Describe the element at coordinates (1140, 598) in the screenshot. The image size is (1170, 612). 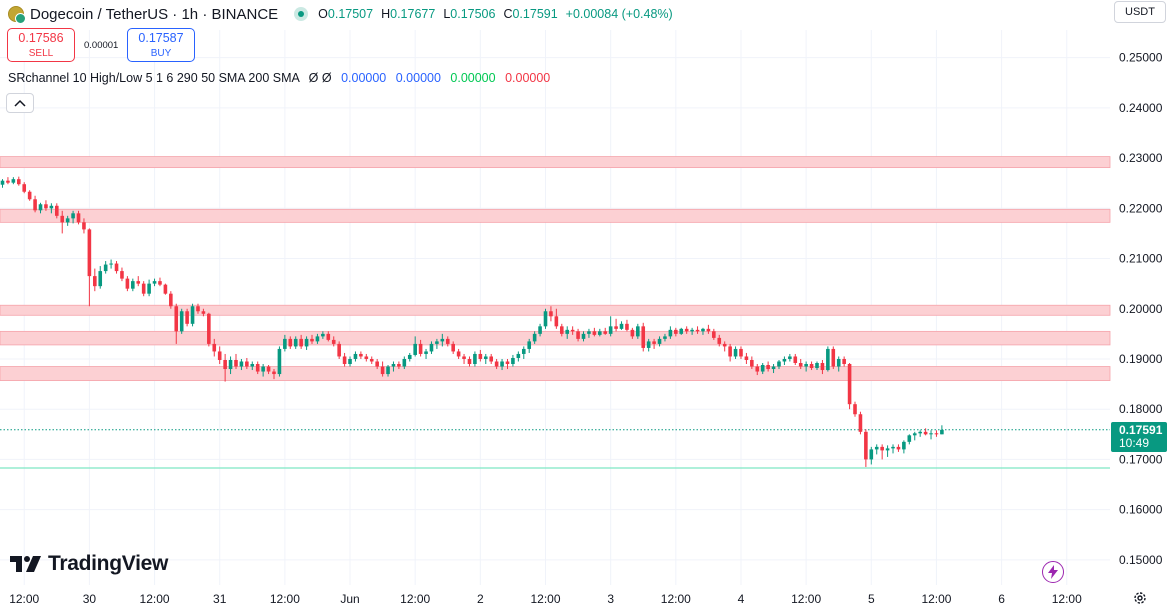
I see `gear-icon` at that location.